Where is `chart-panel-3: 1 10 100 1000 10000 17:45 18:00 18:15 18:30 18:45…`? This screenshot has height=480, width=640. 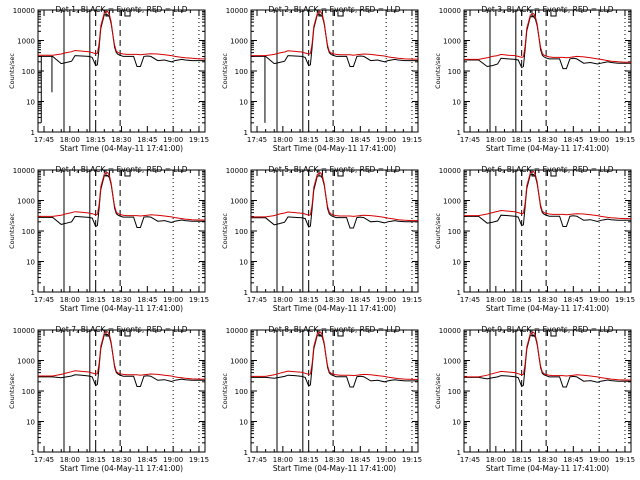
chart-panel-3: 1 10 100 1000 10000 17:45 18:00 18:15 18:30 18:45… is located at coordinates (534, 79).